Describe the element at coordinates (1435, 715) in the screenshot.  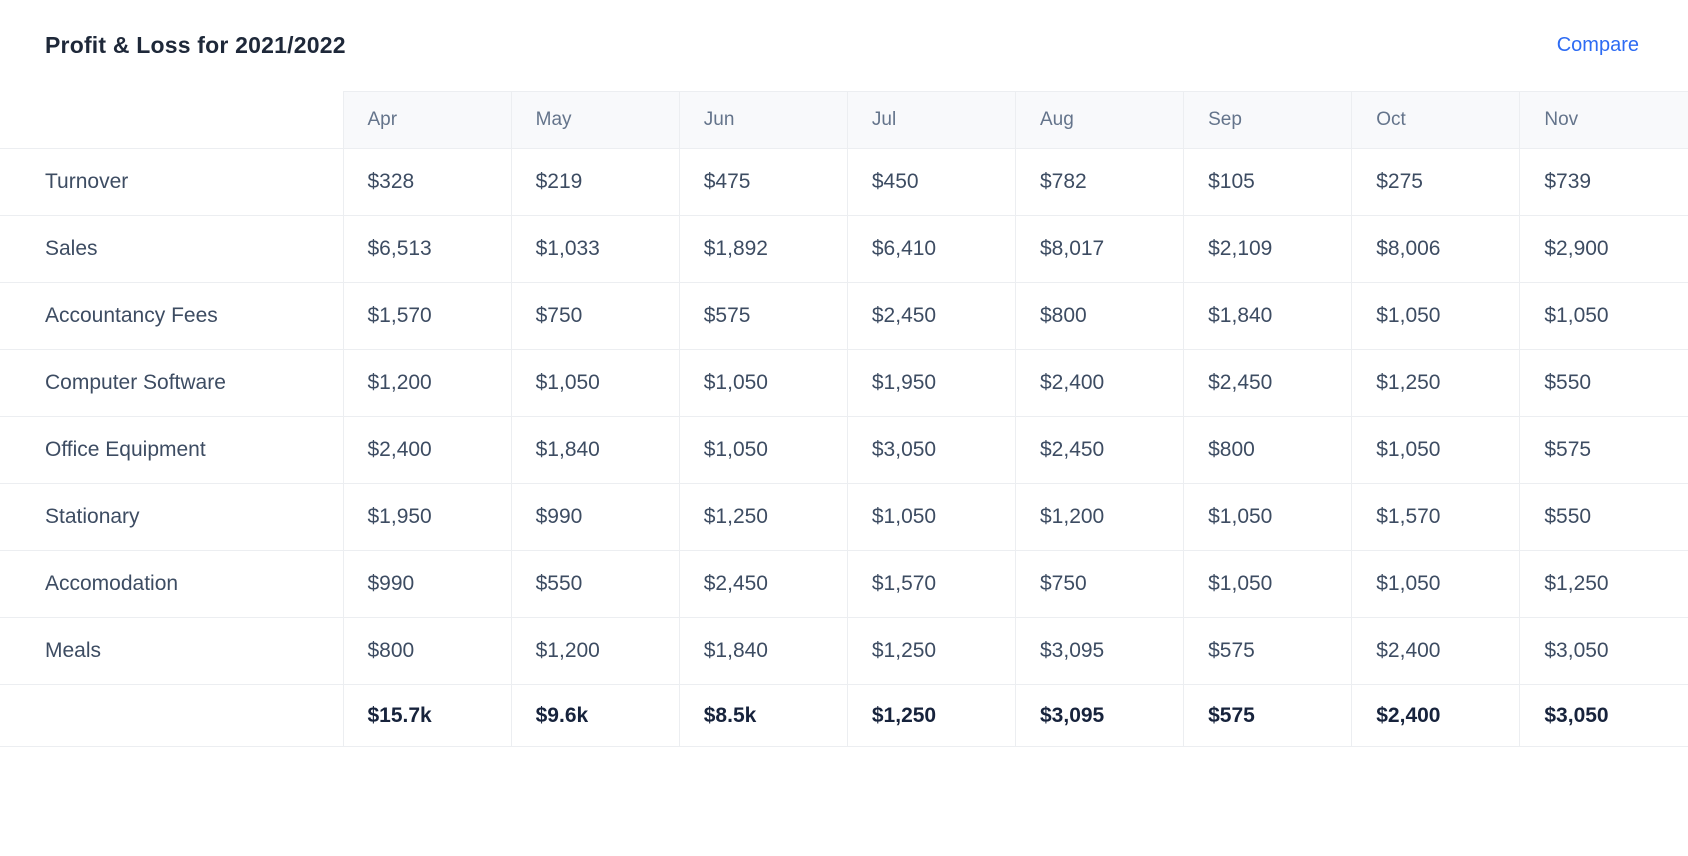
I see `total-value-cell: $2,400` at that location.